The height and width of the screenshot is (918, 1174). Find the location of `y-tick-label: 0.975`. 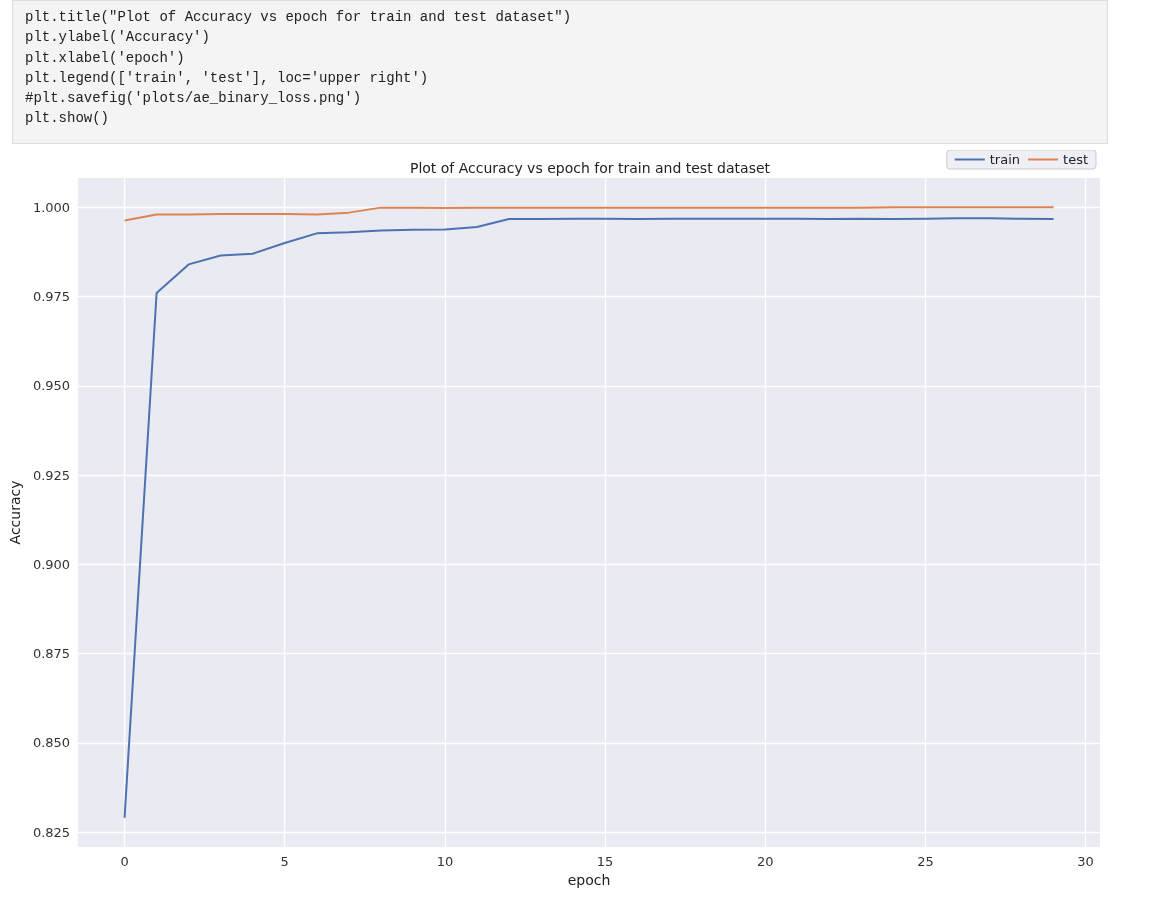

y-tick-label: 0.975 is located at coordinates (51, 297).